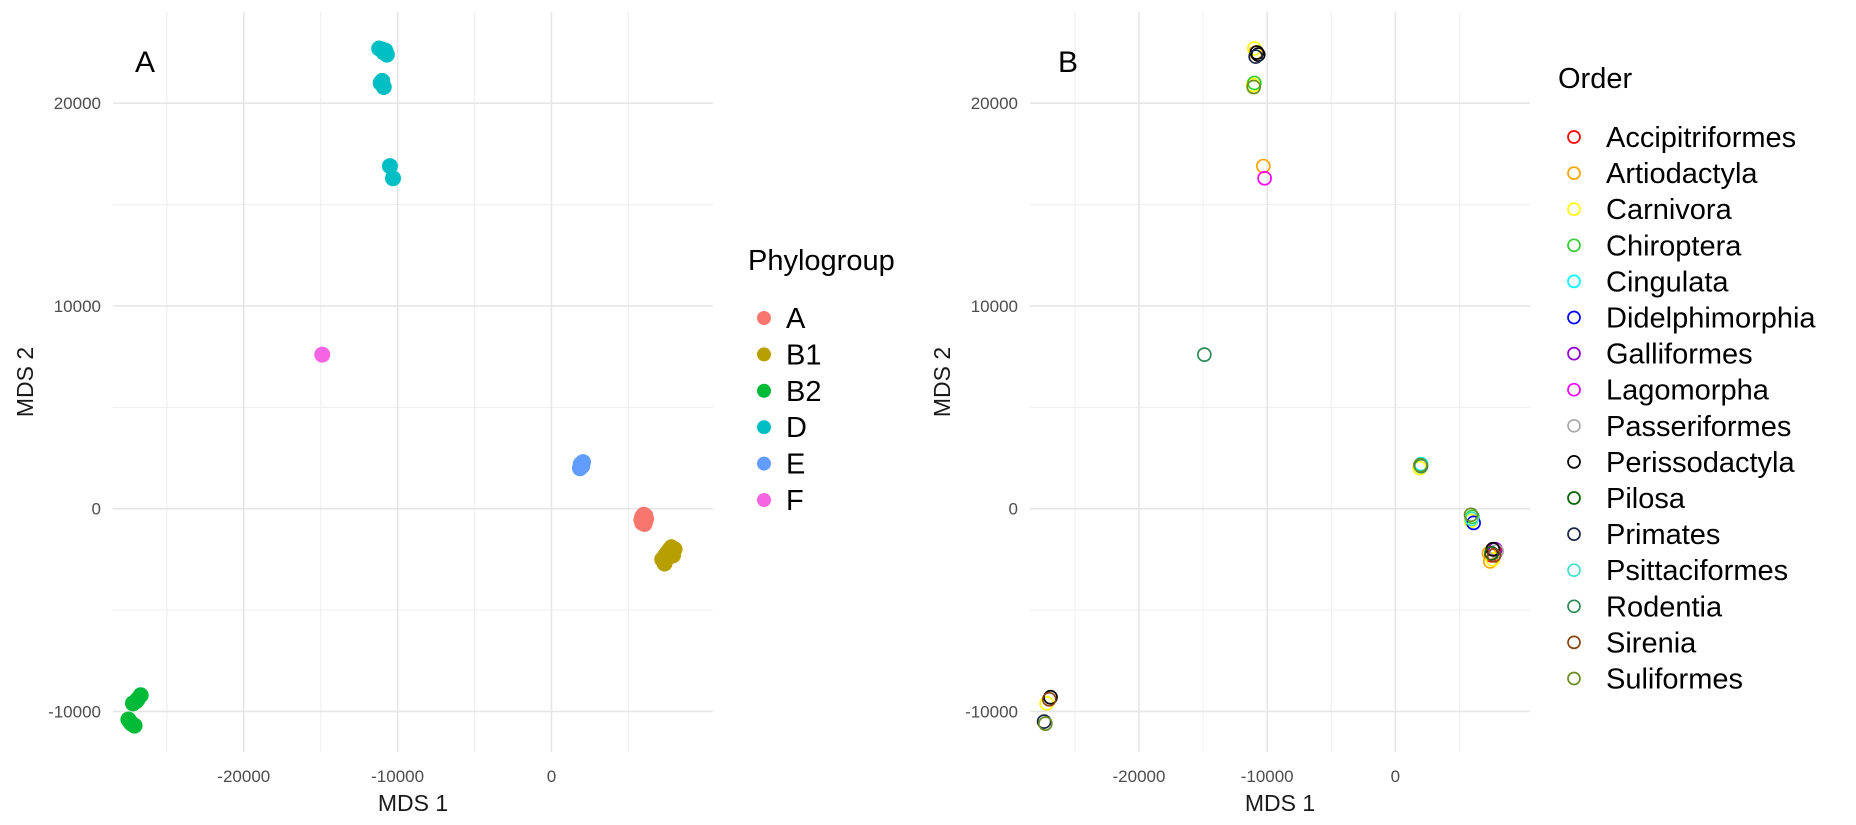 This screenshot has height=825, width=1856. What do you see at coordinates (1669, 210) in the screenshot?
I see `legend-label: Carnivora` at bounding box center [1669, 210].